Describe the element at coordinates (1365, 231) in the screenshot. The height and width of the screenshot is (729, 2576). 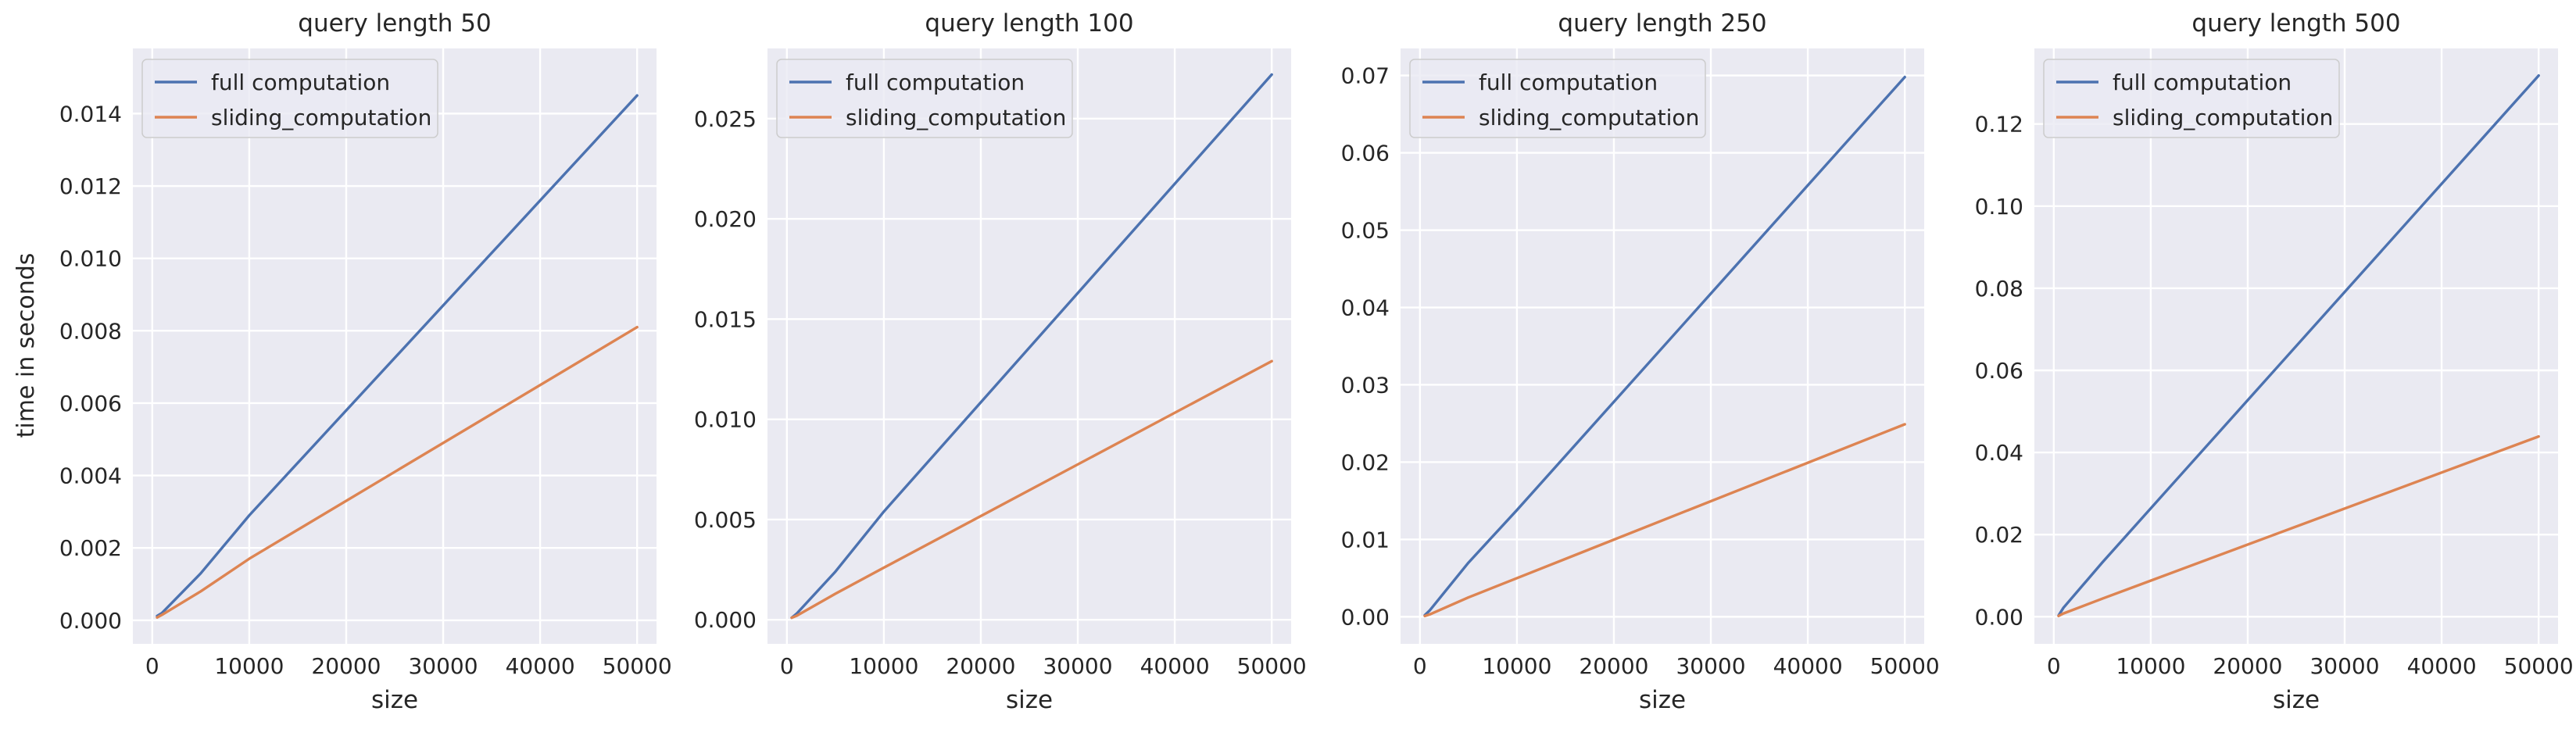
I see `y-tick-label: 0.05` at that location.